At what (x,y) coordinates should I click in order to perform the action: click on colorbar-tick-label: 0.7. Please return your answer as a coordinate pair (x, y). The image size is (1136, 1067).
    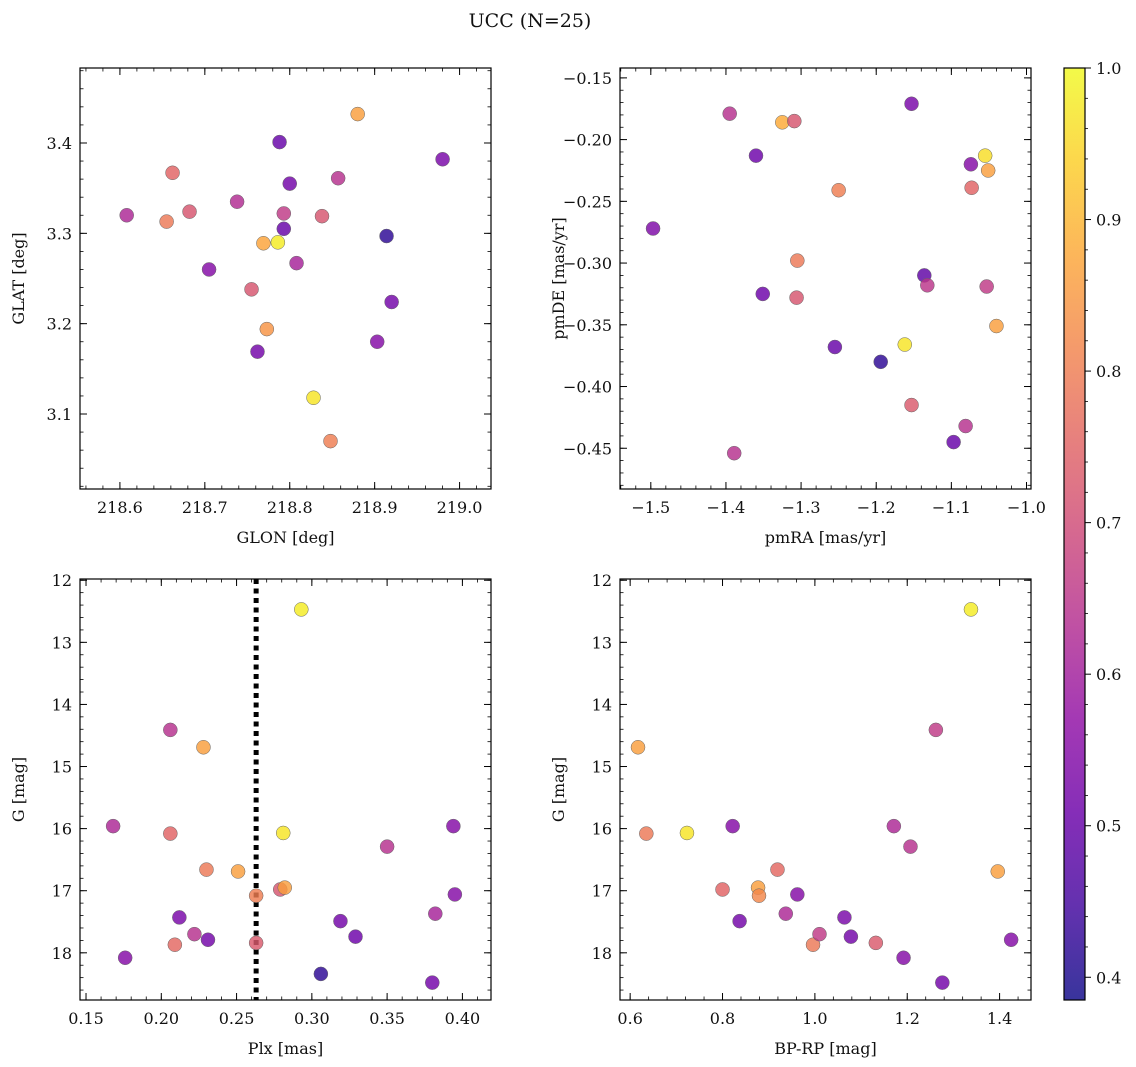
    Looking at the image, I should click on (1108, 523).